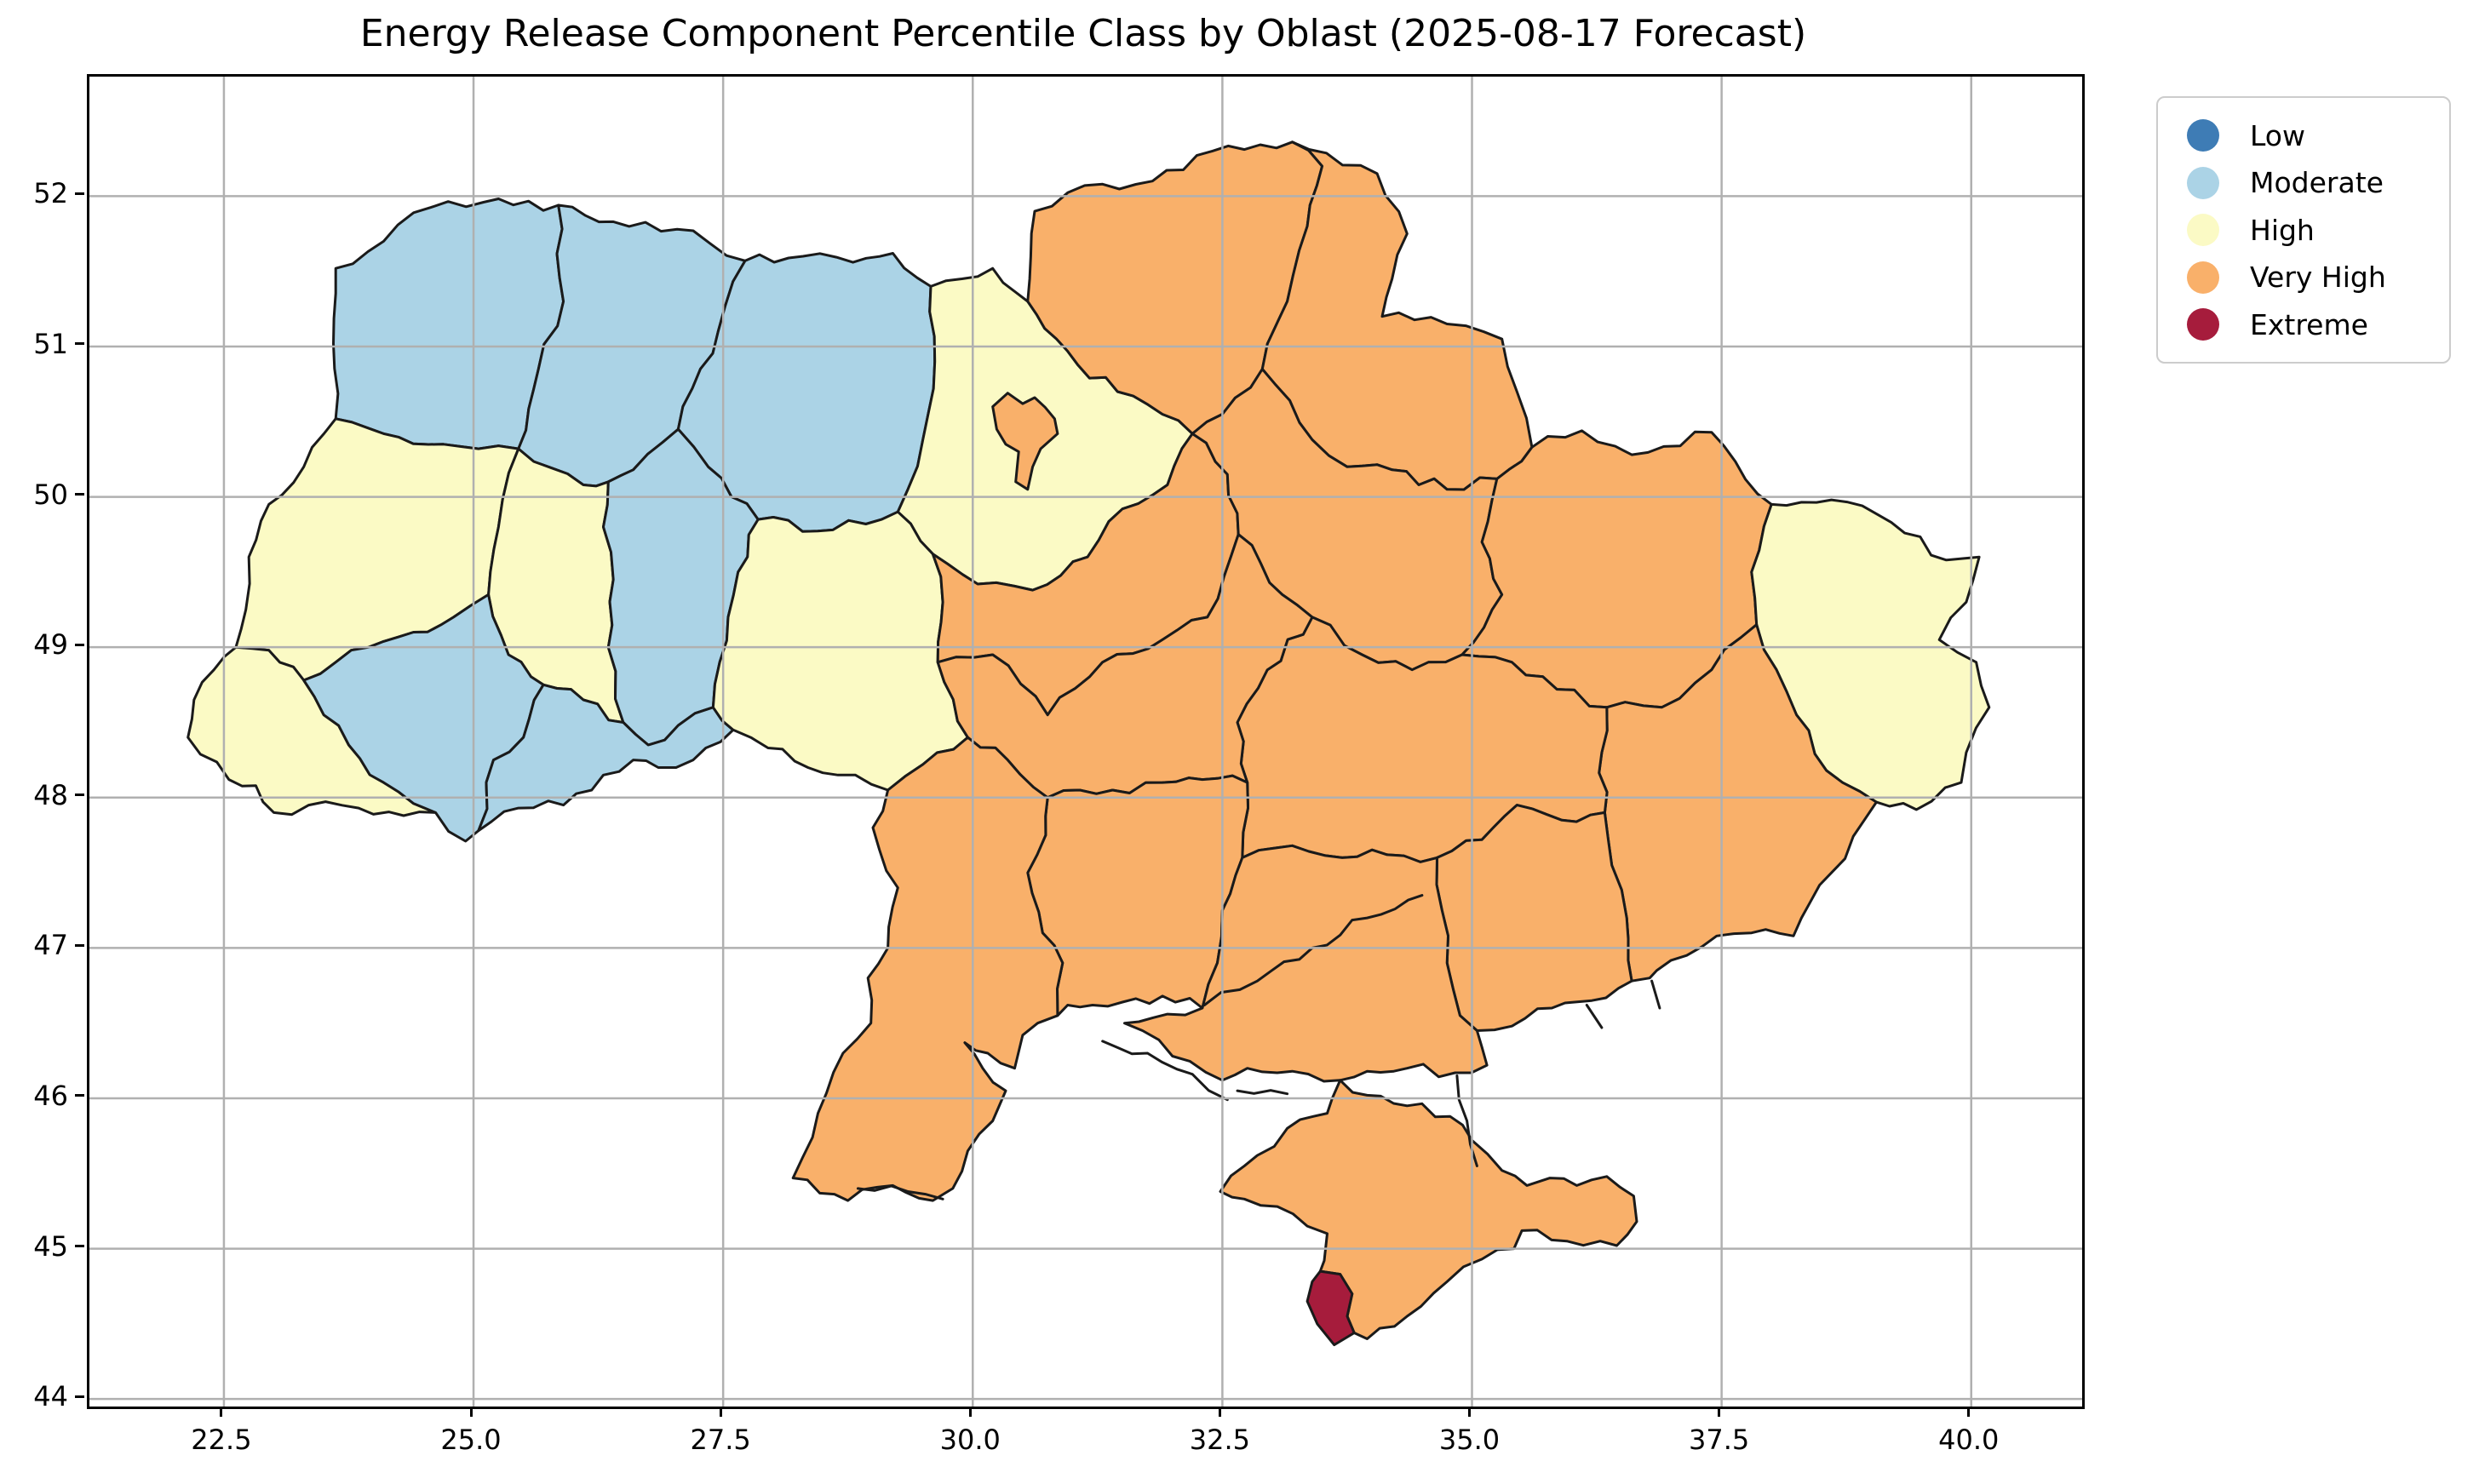 The image size is (2479, 1484). I want to click on x-tick-label: 32.5, so click(1220, 1440).